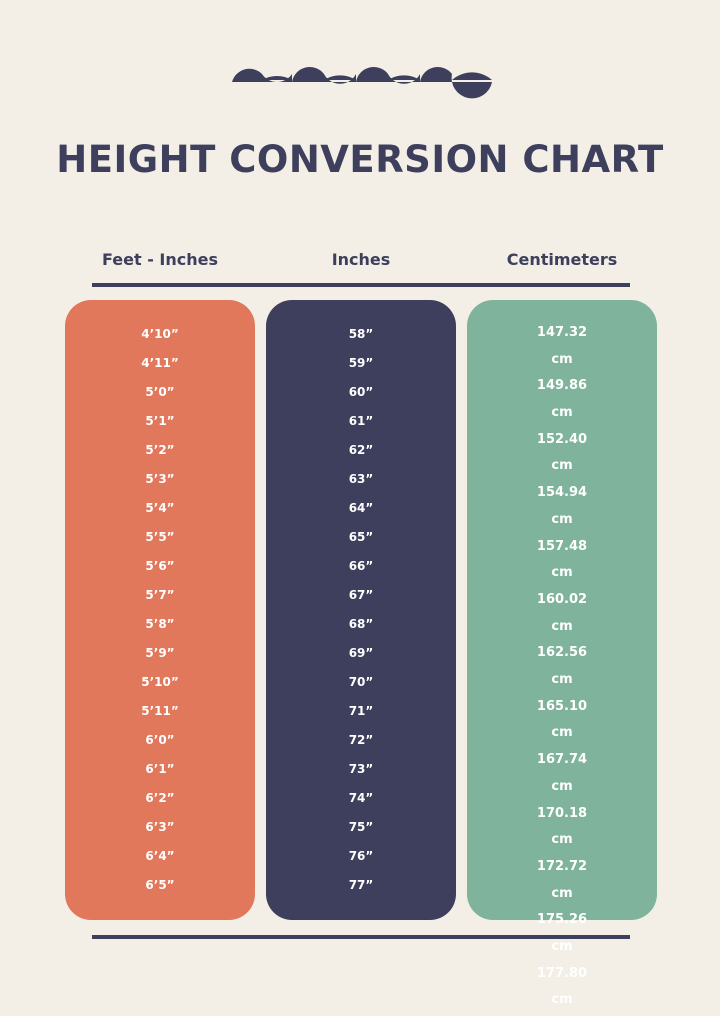  Describe the element at coordinates (361, 537) in the screenshot. I see `cell: 65”` at that location.